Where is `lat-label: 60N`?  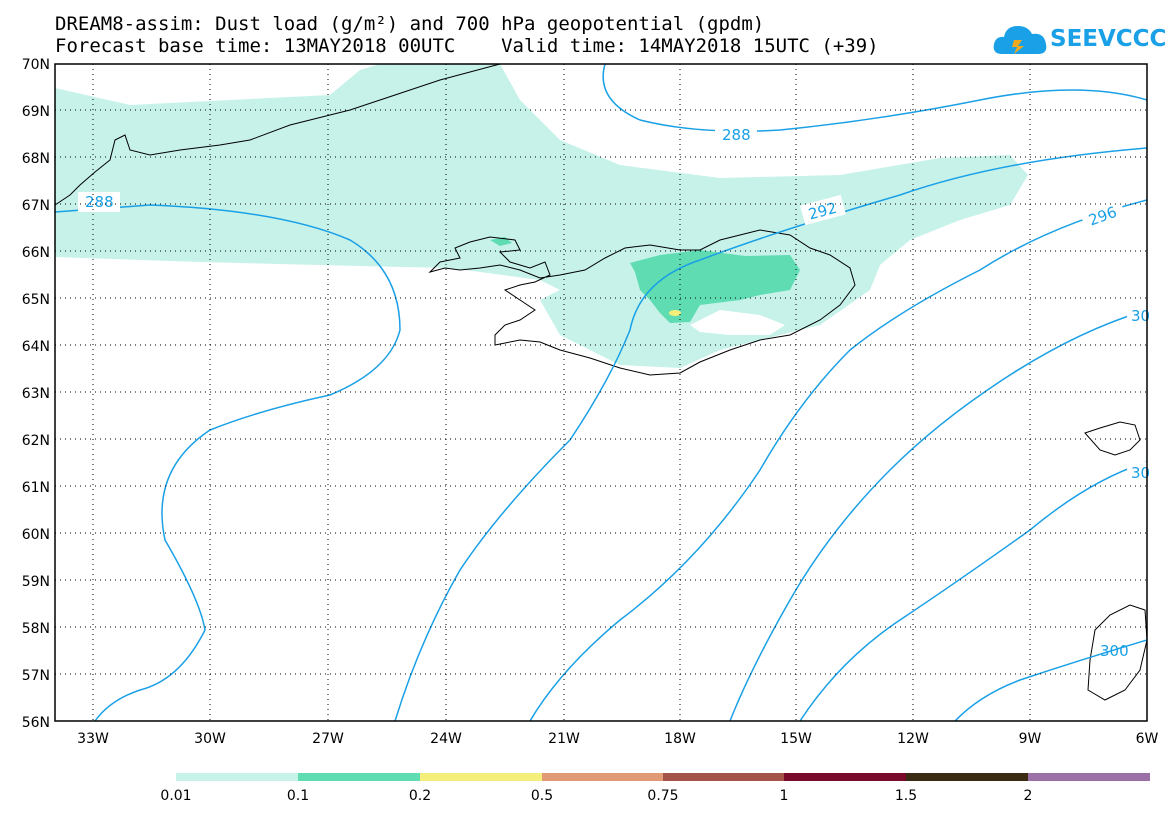
lat-label: 60N is located at coordinates (36, 535).